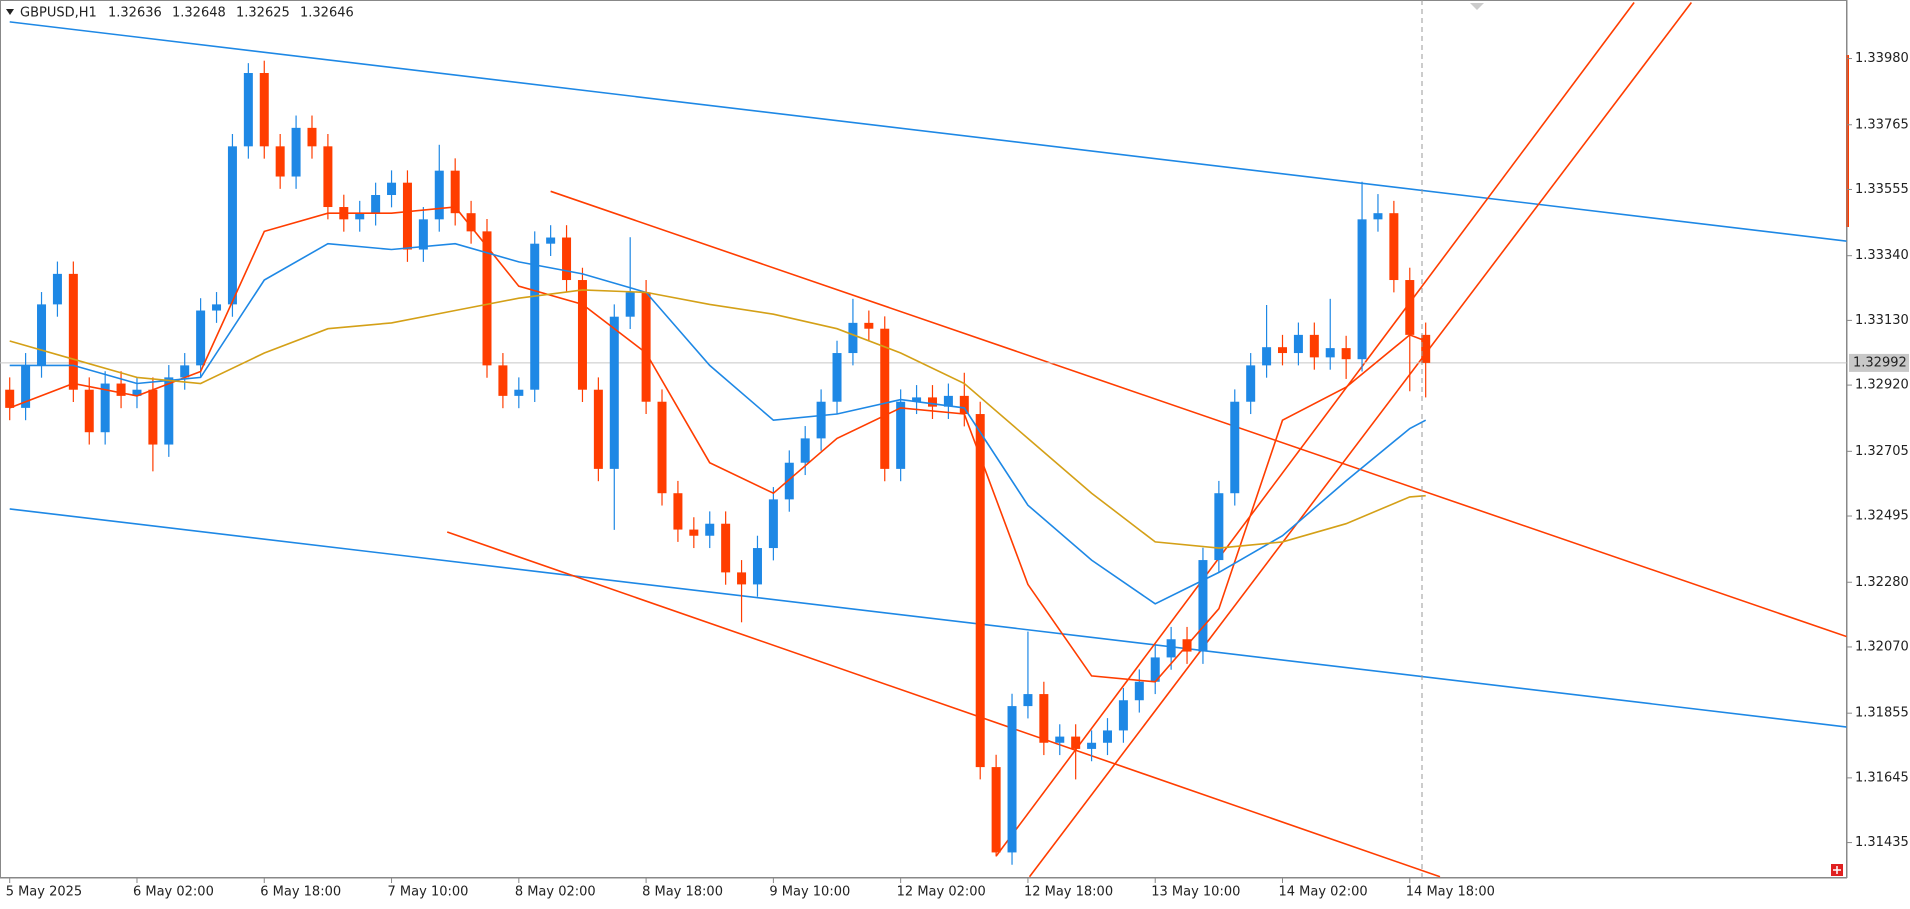  What do you see at coordinates (1882, 385) in the screenshot?
I see `y-tick-label: 1.32920` at bounding box center [1882, 385].